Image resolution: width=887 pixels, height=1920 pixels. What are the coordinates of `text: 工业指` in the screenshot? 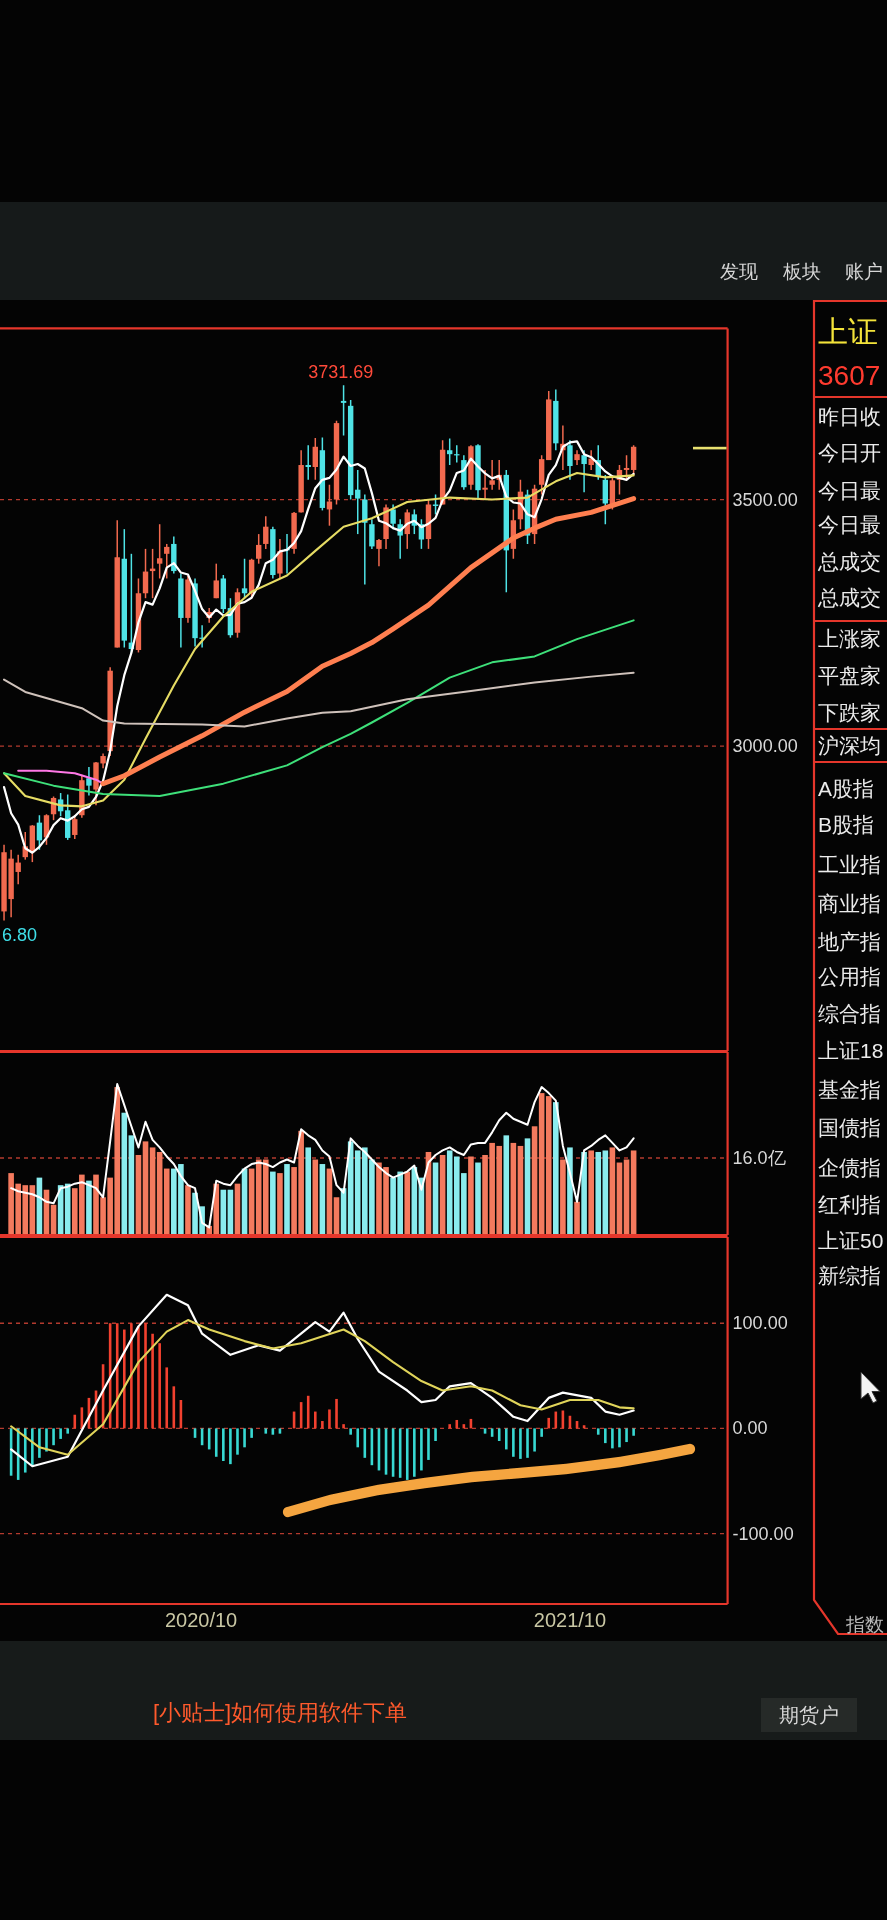 It's located at (849, 864).